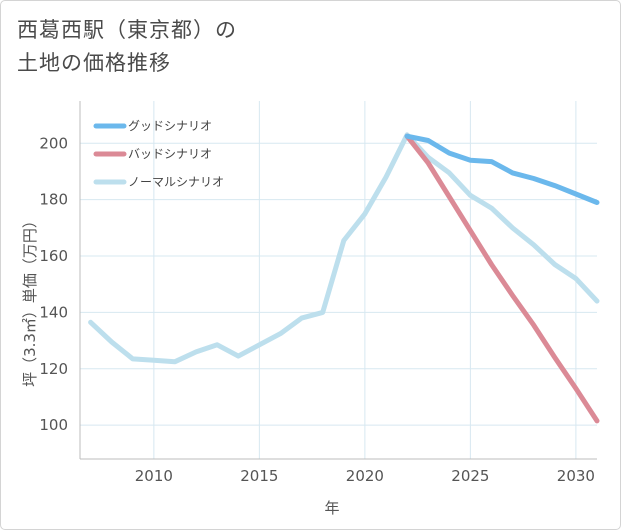 This screenshot has width=621, height=530. I want to click on y-tick-label: 180, so click(53, 200).